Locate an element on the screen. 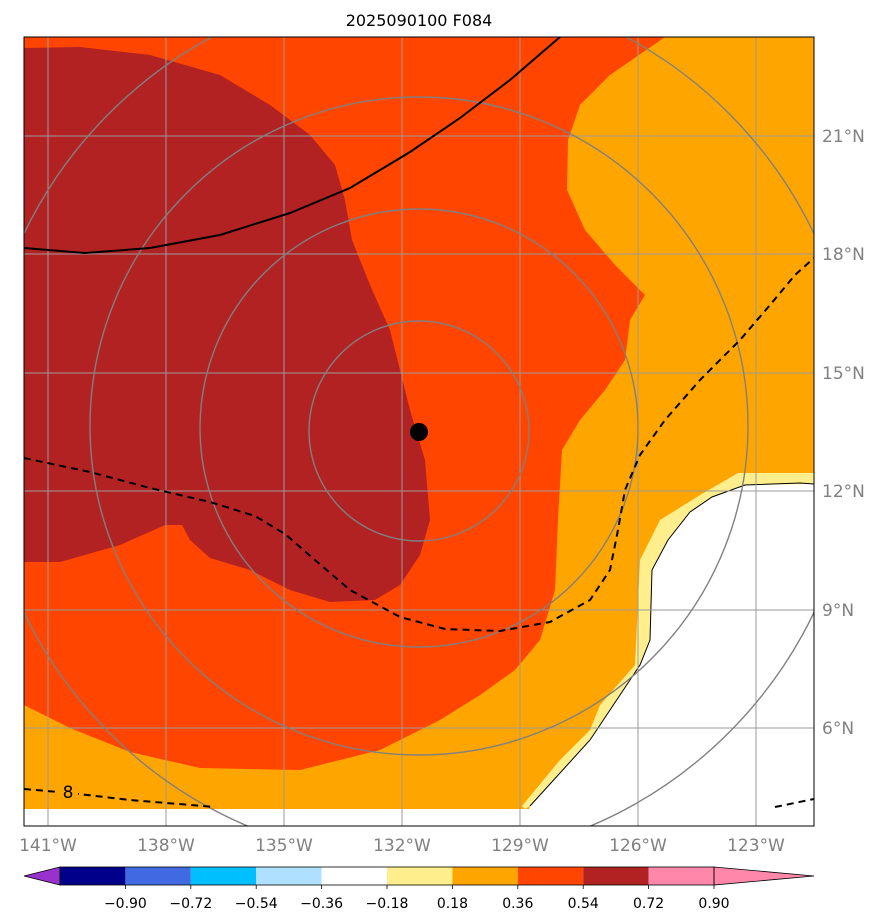  land-area is located at coordinates (669, 655).